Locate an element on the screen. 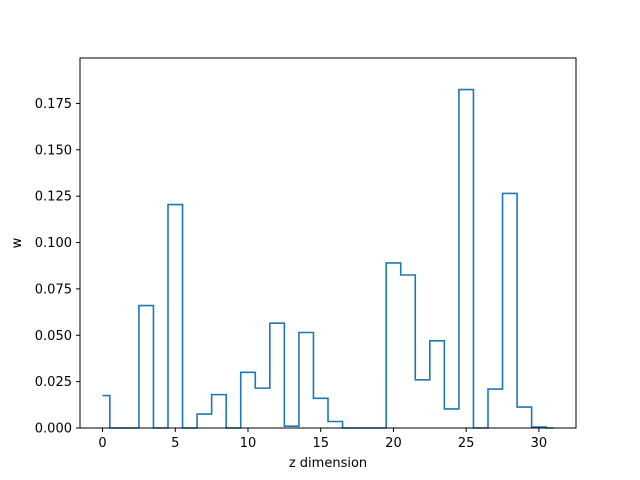 Image resolution: width=640 pixels, height=480 pixels. x-tick-label: 20 is located at coordinates (393, 443).